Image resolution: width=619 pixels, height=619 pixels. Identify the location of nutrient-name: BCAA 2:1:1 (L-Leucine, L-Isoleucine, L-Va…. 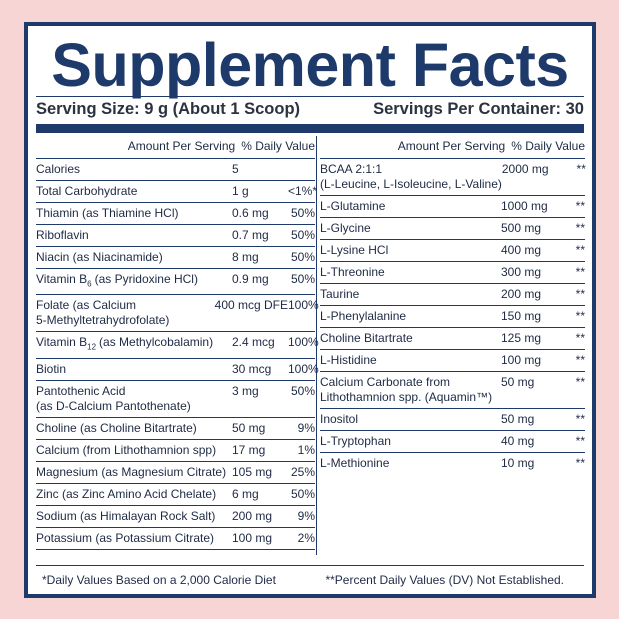
(411, 177).